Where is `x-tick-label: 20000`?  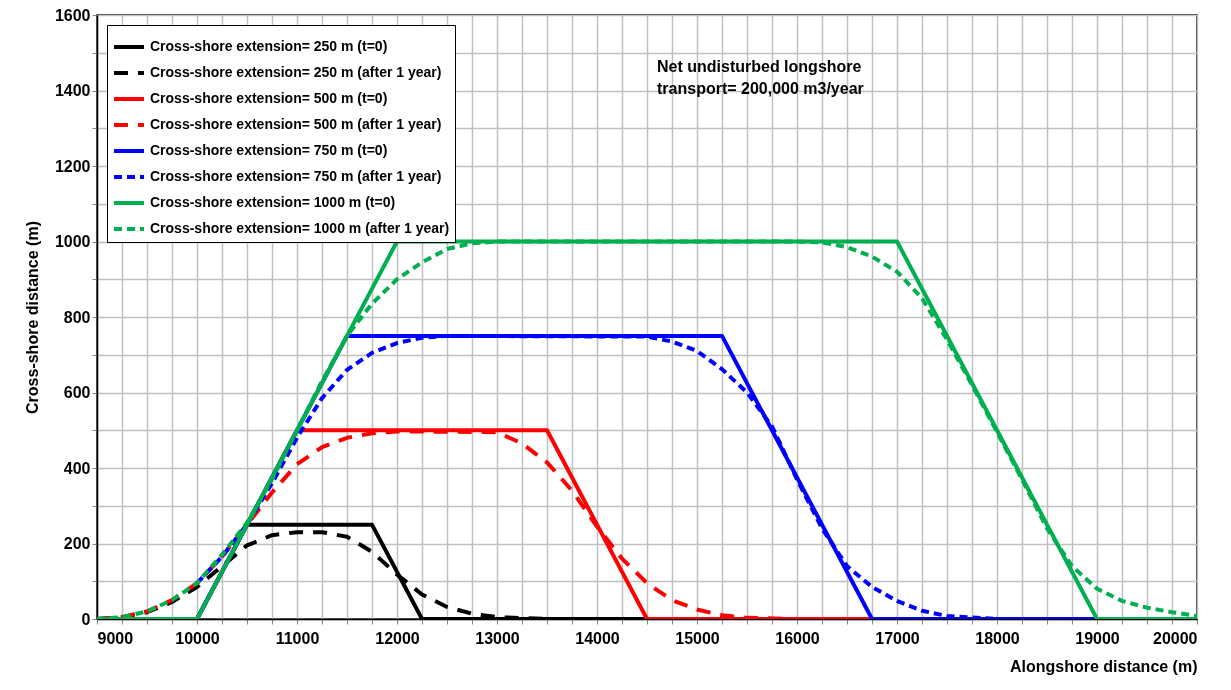
x-tick-label: 20000 is located at coordinates (1175, 638).